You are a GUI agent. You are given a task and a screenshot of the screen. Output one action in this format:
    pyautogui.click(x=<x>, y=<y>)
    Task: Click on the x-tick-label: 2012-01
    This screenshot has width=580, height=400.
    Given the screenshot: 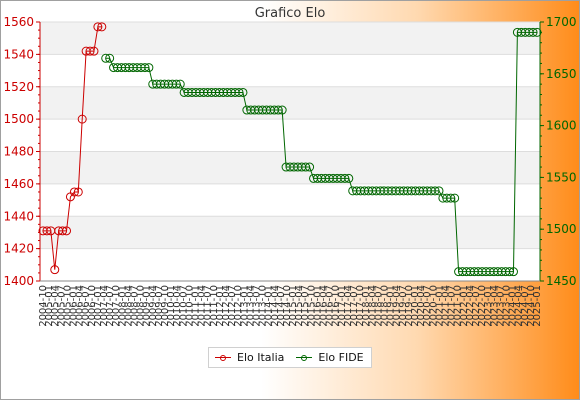 What is the action you would take?
    pyautogui.click(x=220, y=306)
    